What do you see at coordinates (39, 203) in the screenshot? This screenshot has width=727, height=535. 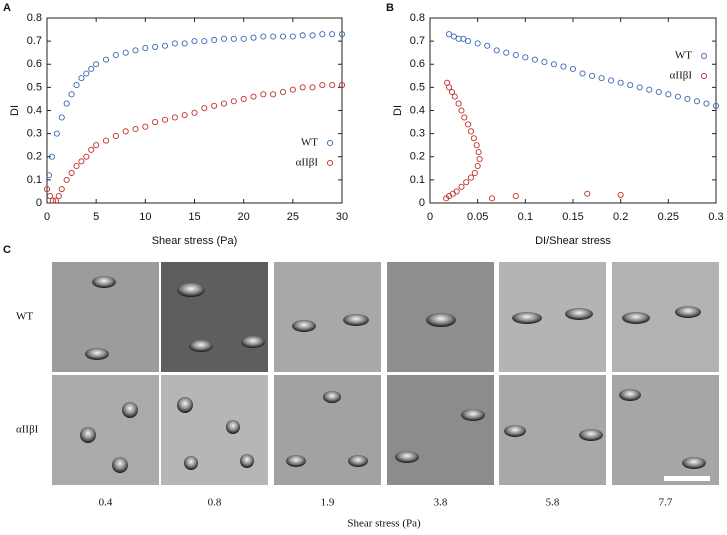 I see `y-tick-label: 0` at bounding box center [39, 203].